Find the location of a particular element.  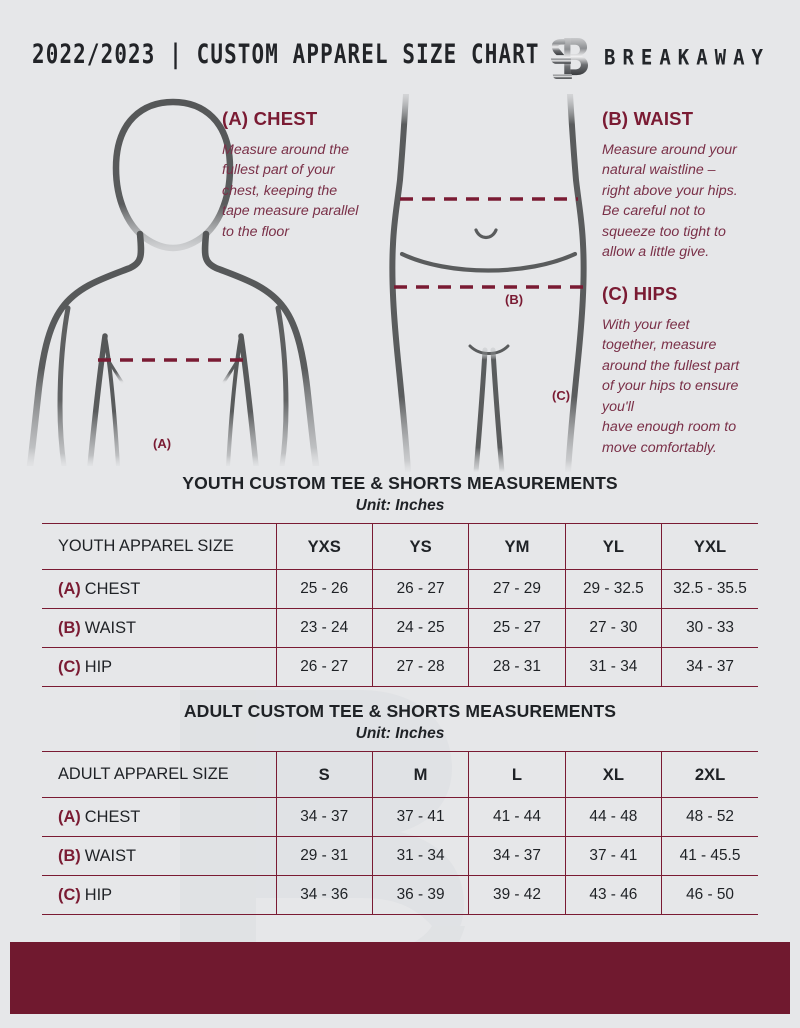

callout-label-a: (A) is located at coordinates (162, 443).